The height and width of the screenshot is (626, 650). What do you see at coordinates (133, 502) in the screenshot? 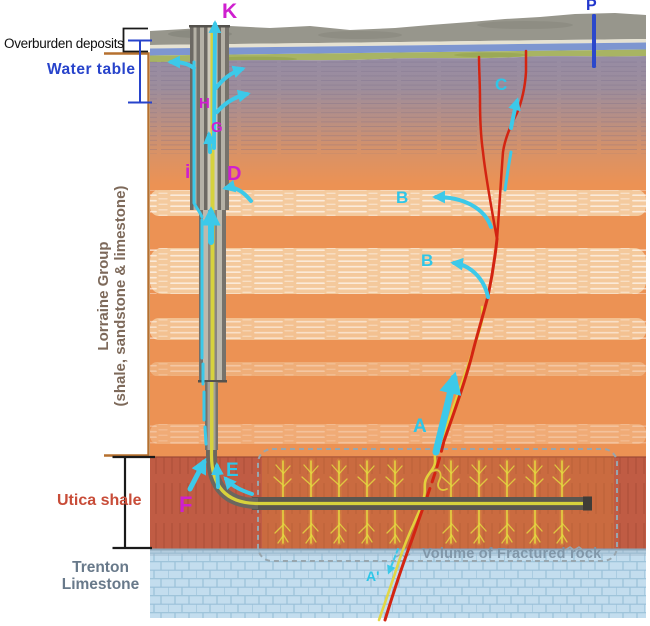
I see `utica-bracket` at bounding box center [133, 502].